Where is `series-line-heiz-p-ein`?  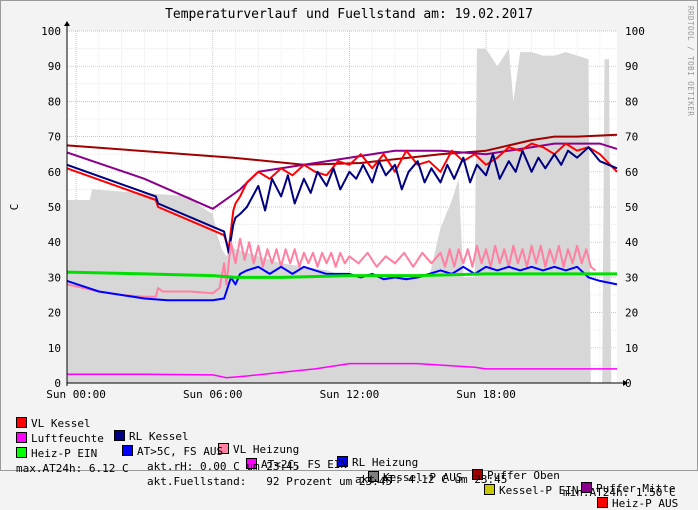
series-line-heiz-p-ein is located at coordinates (341, 274).